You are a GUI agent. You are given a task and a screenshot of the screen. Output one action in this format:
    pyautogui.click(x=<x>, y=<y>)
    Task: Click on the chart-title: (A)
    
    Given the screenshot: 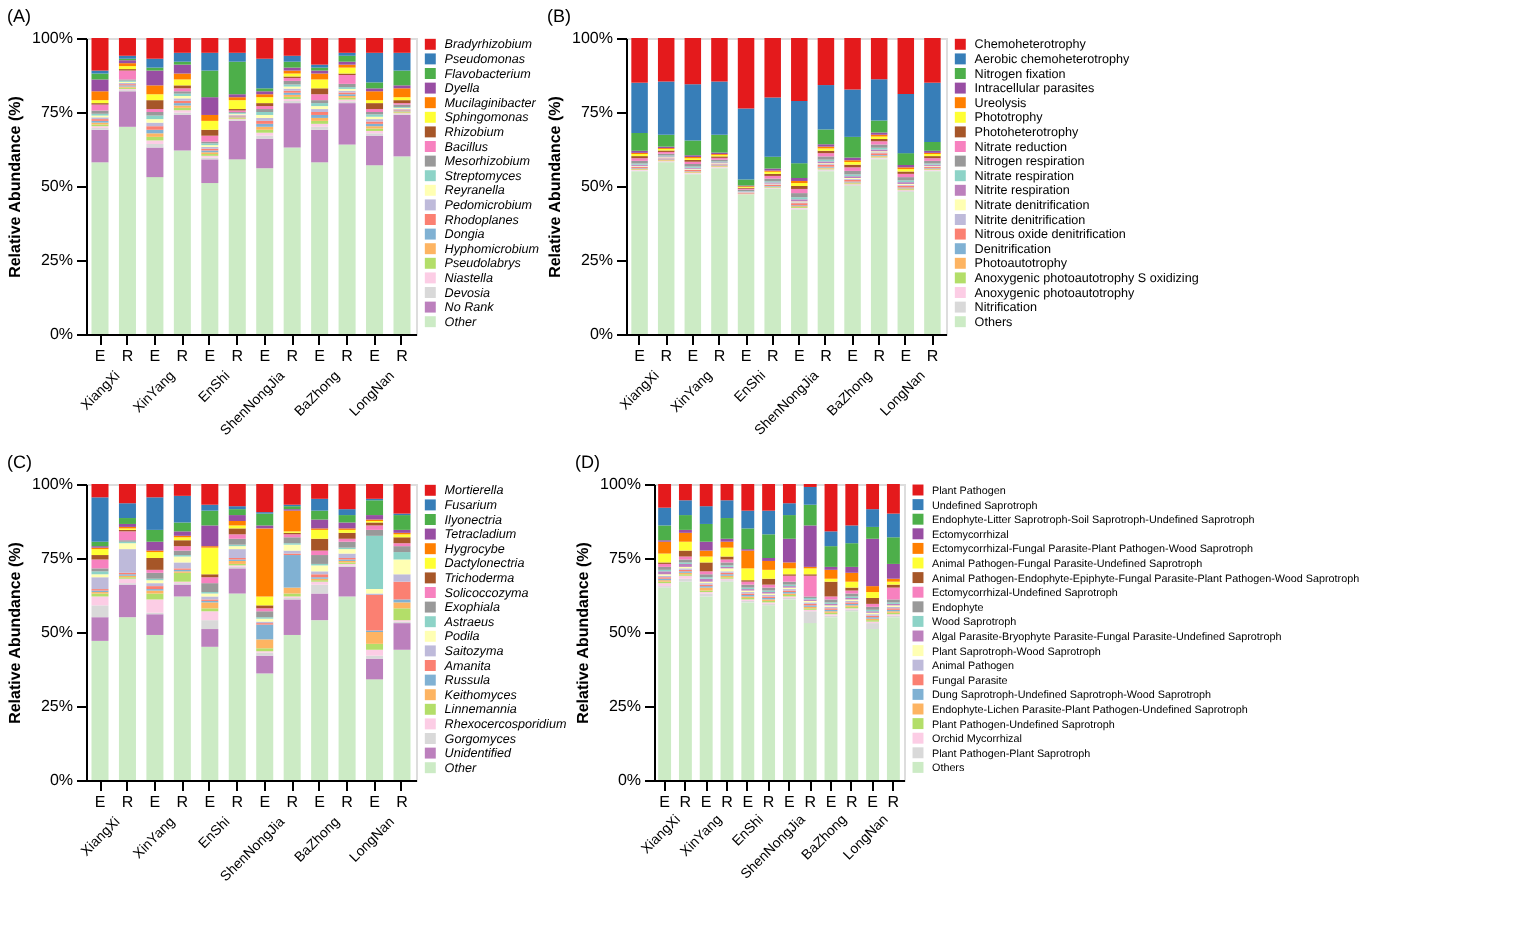 What is the action you would take?
    pyautogui.click(x=19, y=16)
    